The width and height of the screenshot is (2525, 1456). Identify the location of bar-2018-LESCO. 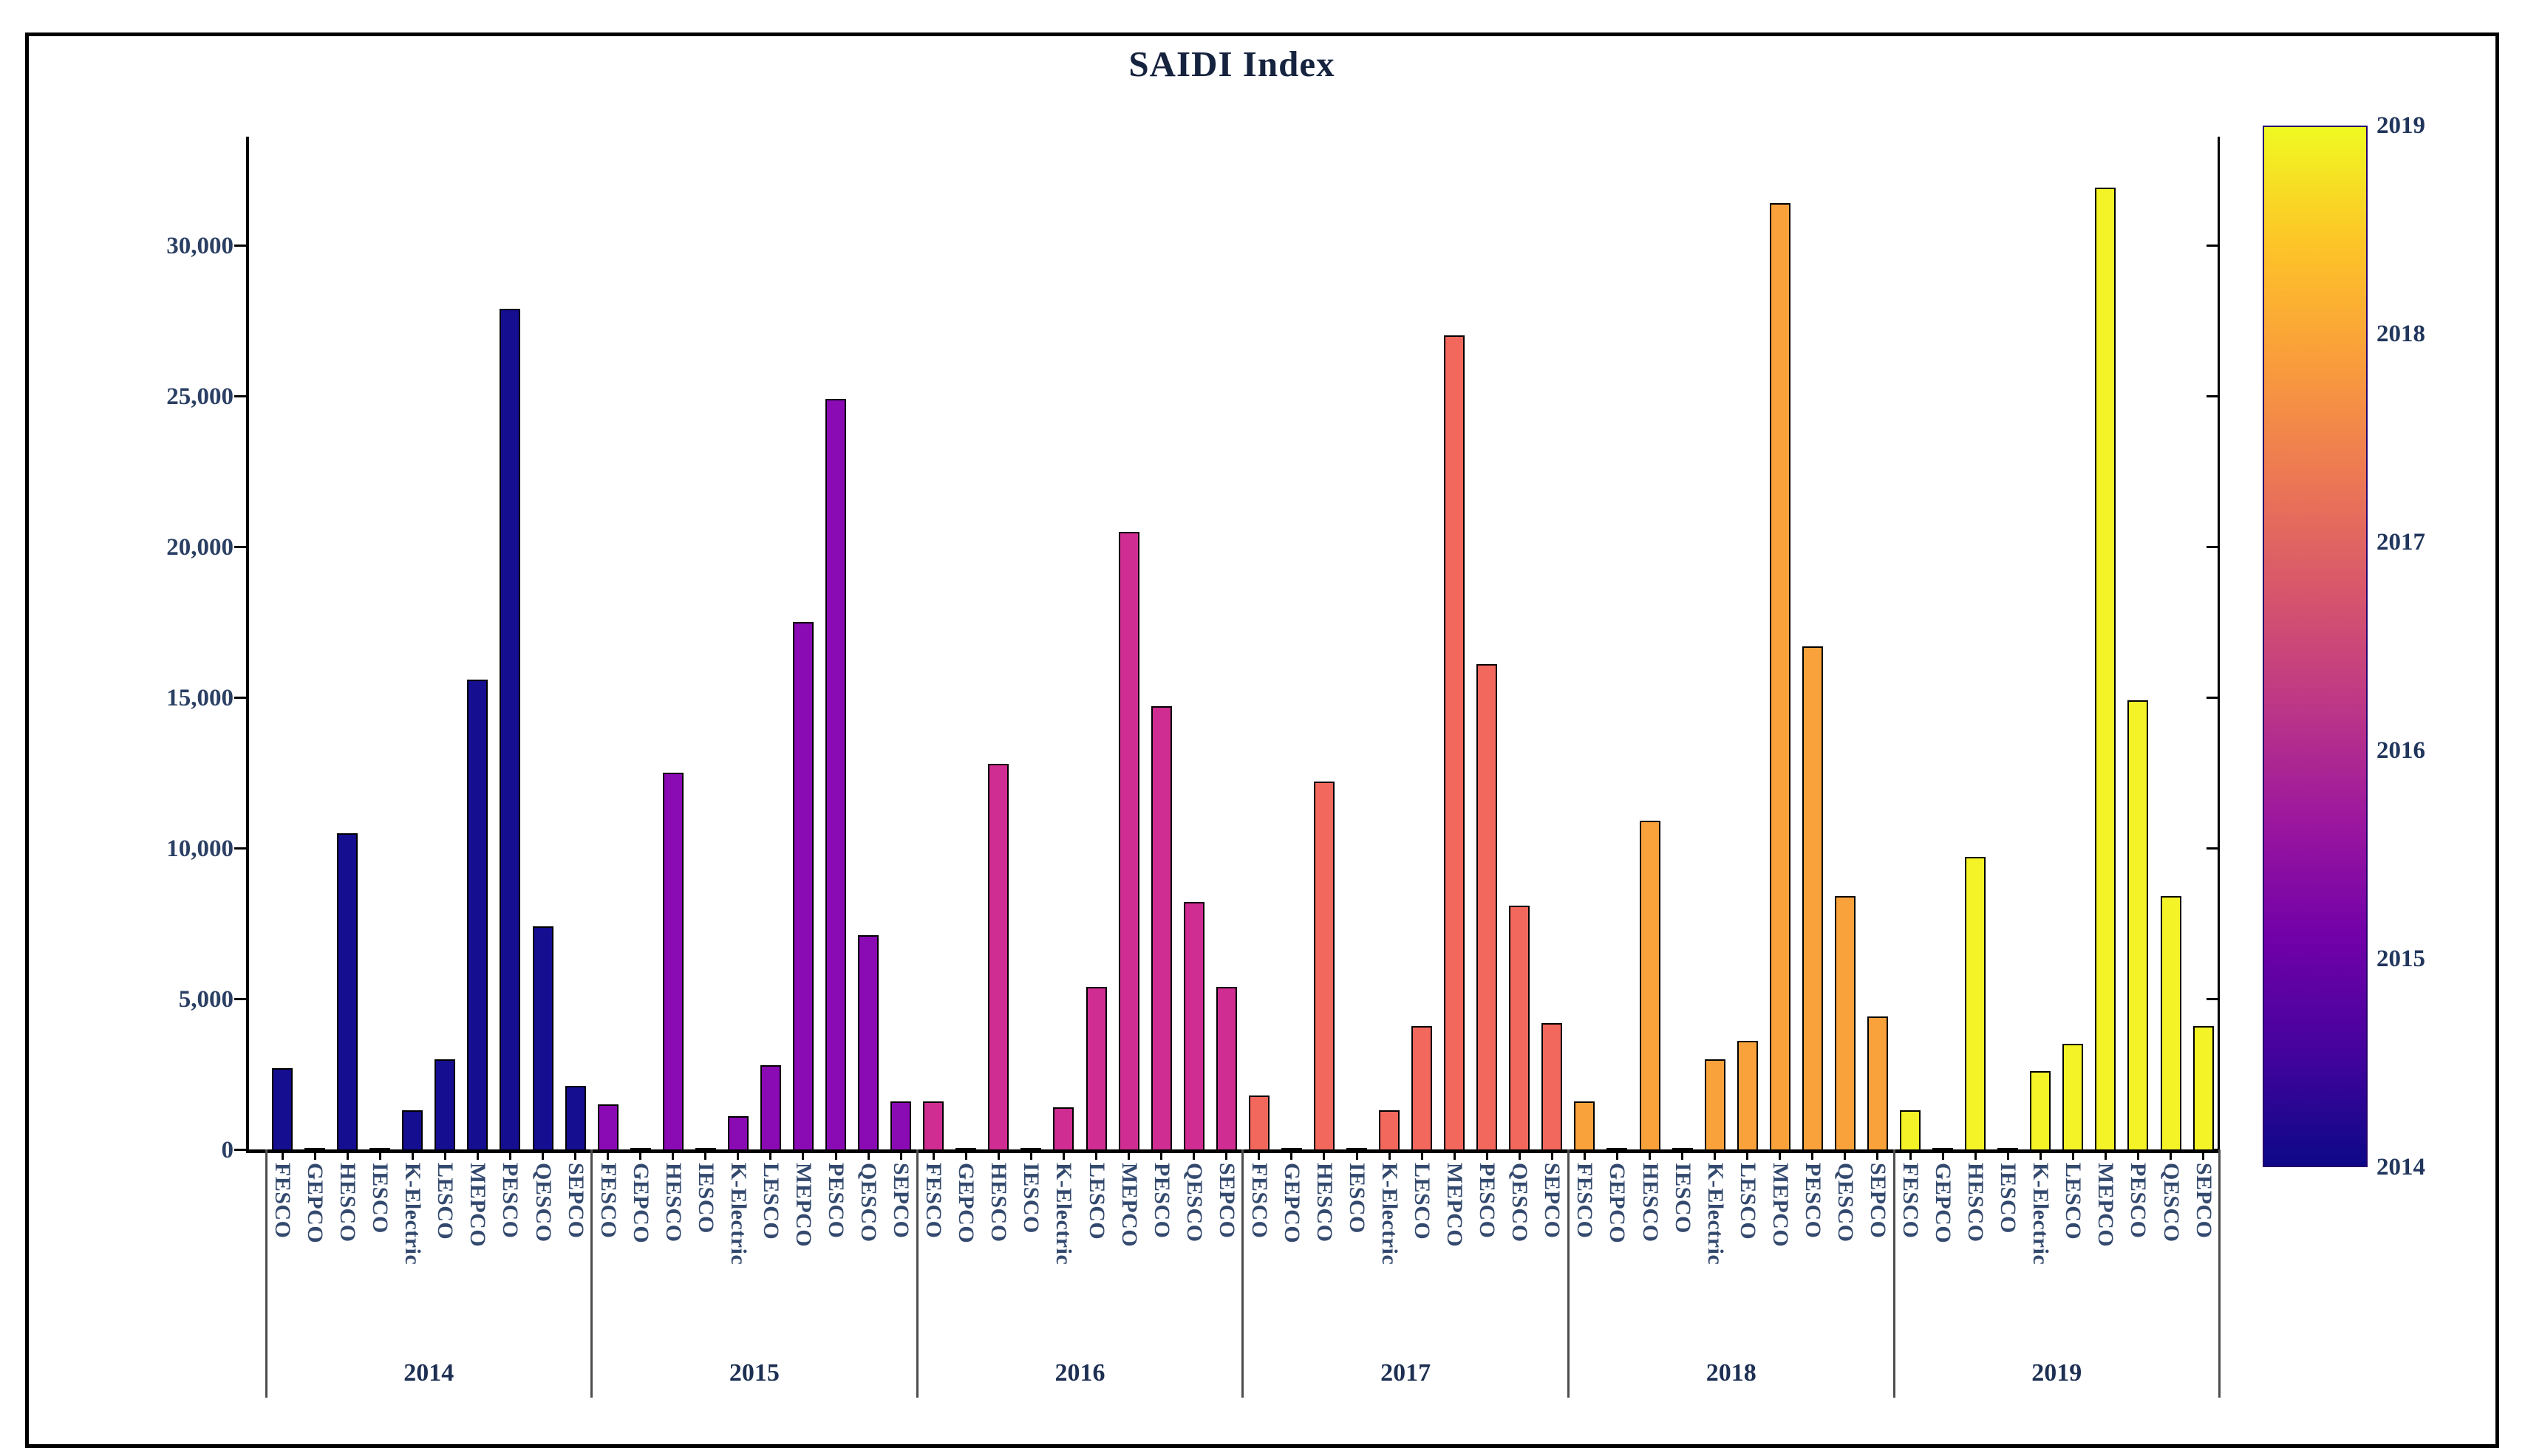
(1747, 1095).